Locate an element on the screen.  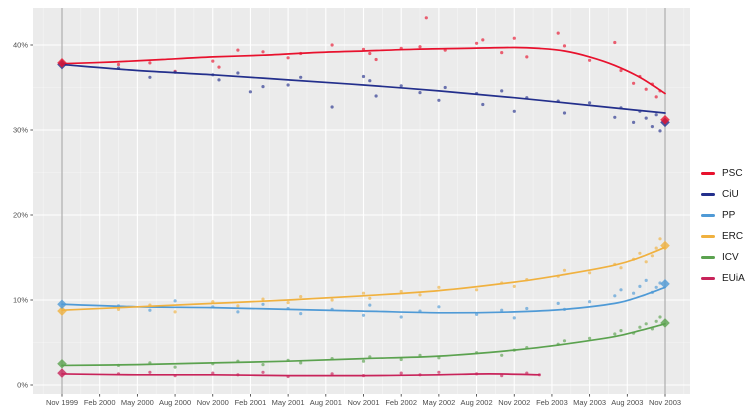
legend-label-pp: PP is located at coordinates (729, 215).